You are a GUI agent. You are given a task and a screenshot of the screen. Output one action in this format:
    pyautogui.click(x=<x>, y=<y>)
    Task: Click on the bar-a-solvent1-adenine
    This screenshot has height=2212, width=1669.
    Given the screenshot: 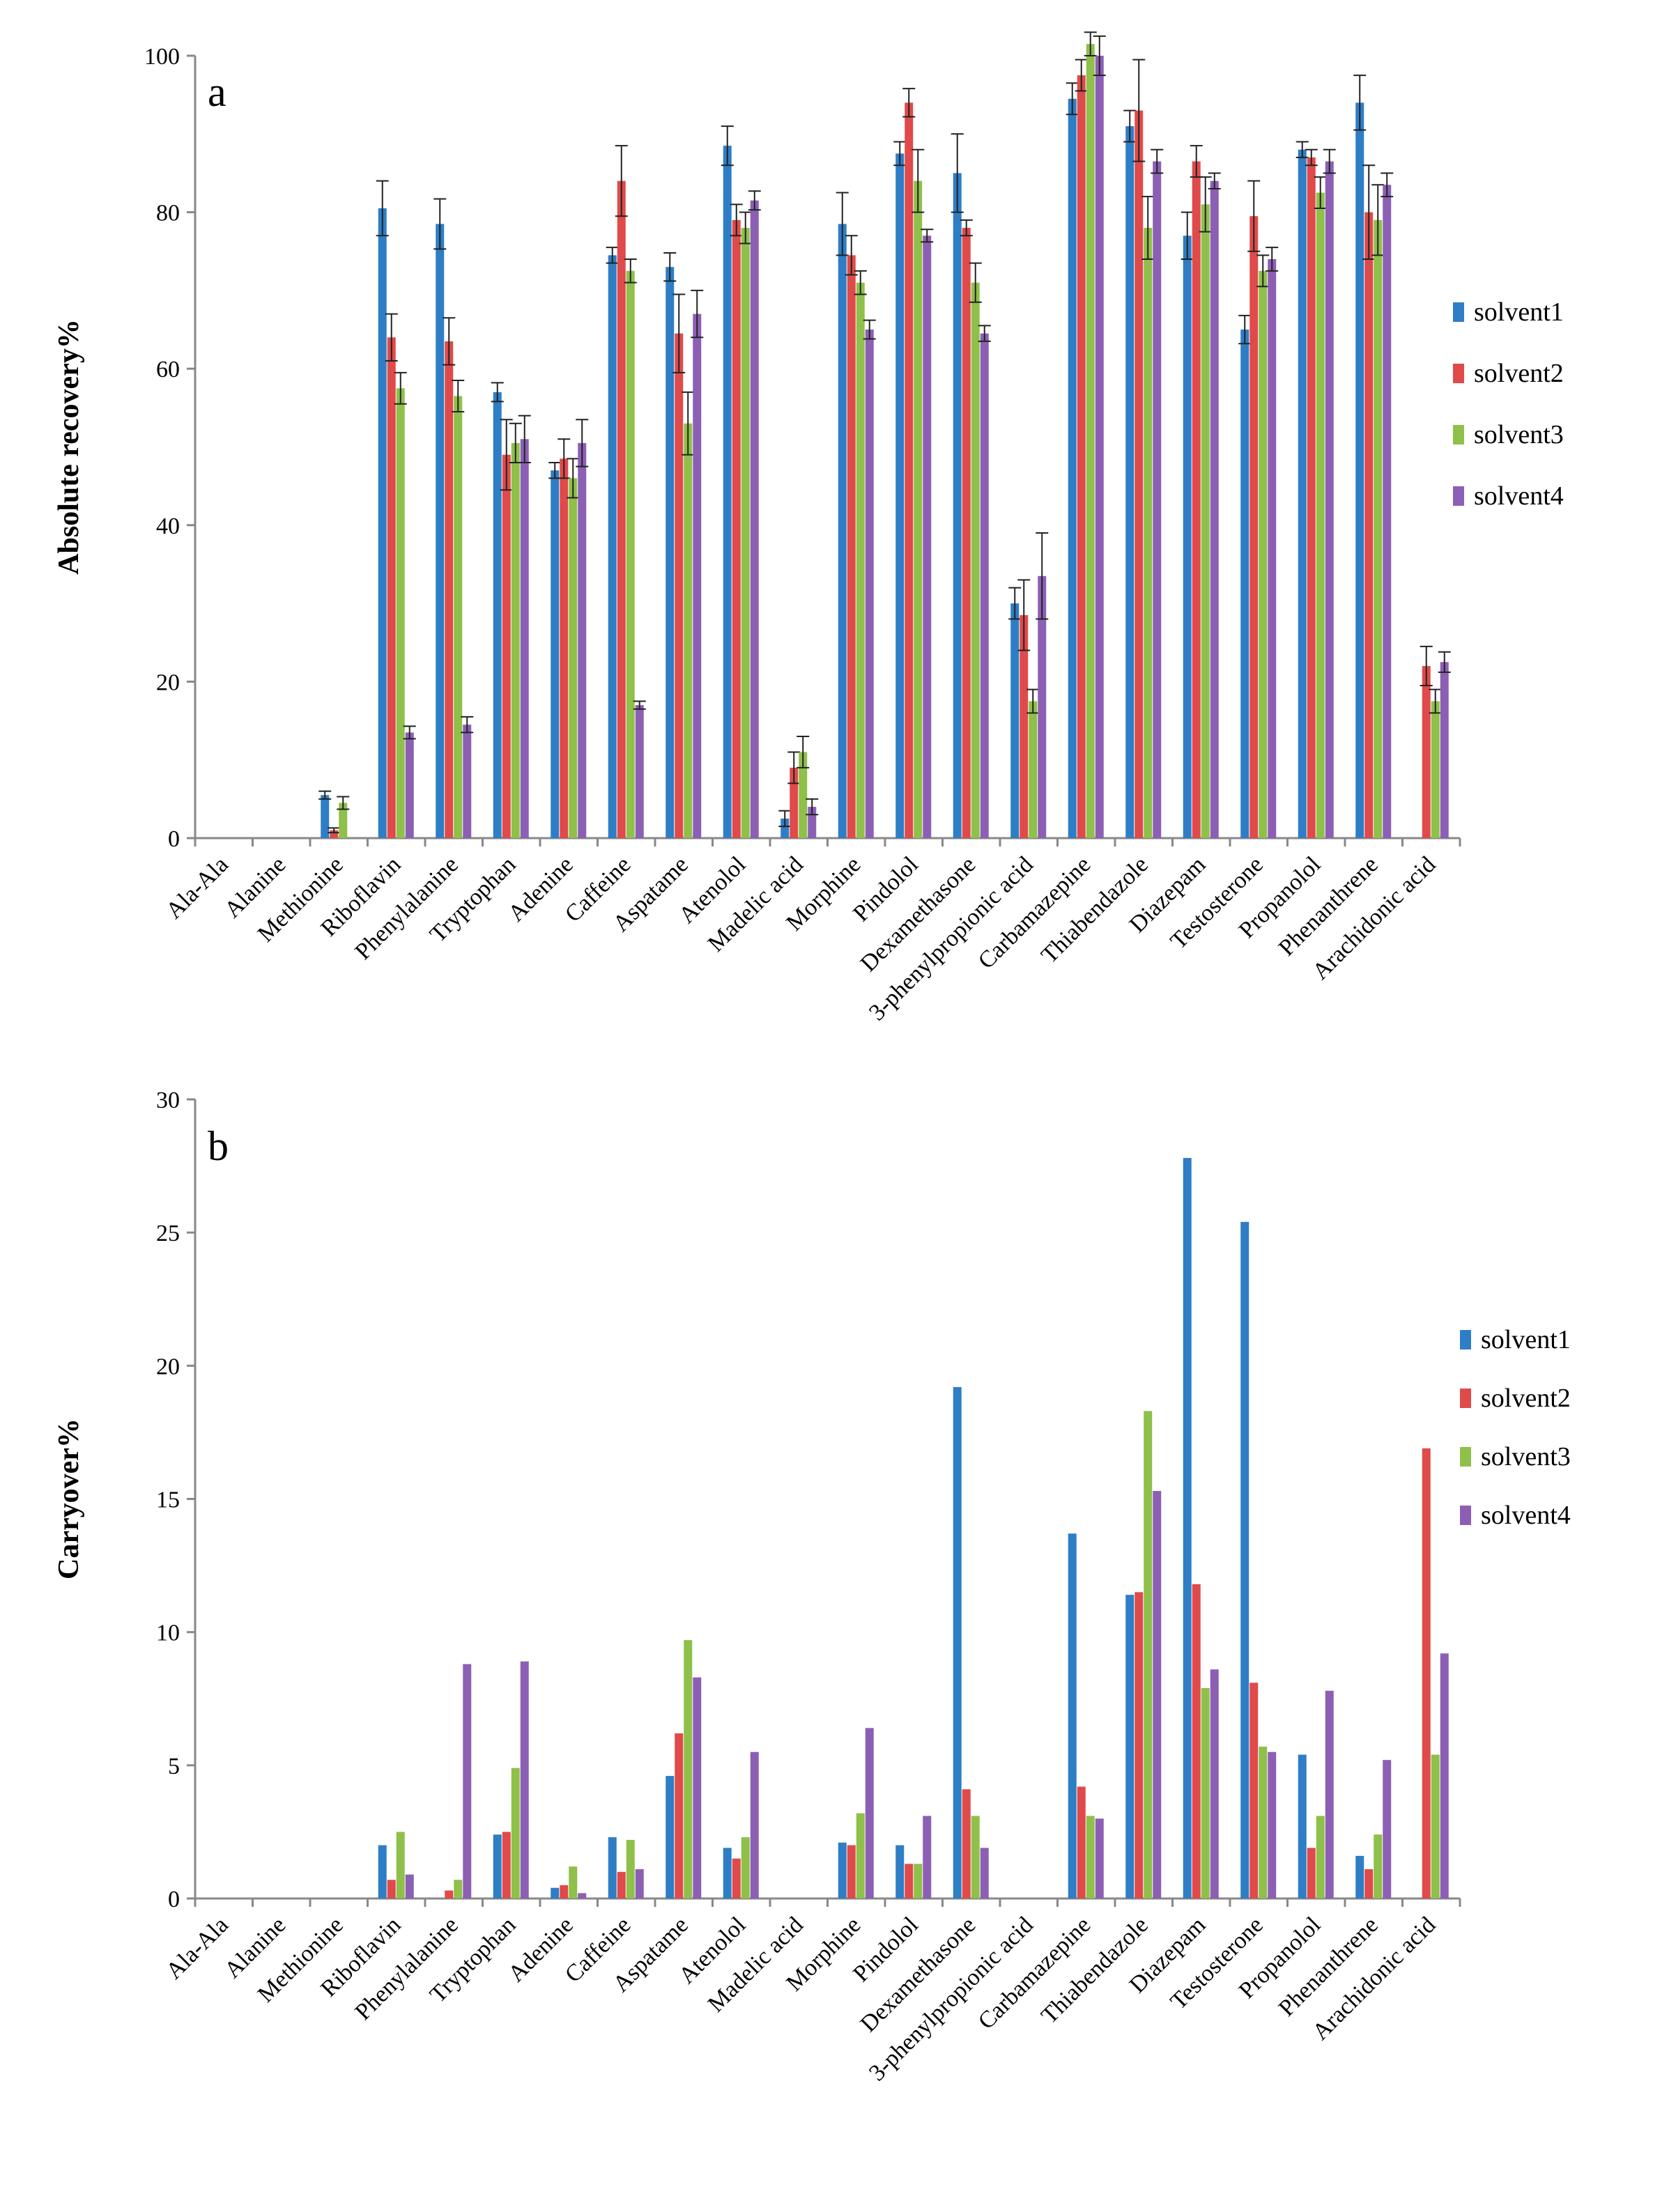 What is the action you would take?
    pyautogui.click(x=555, y=654)
    